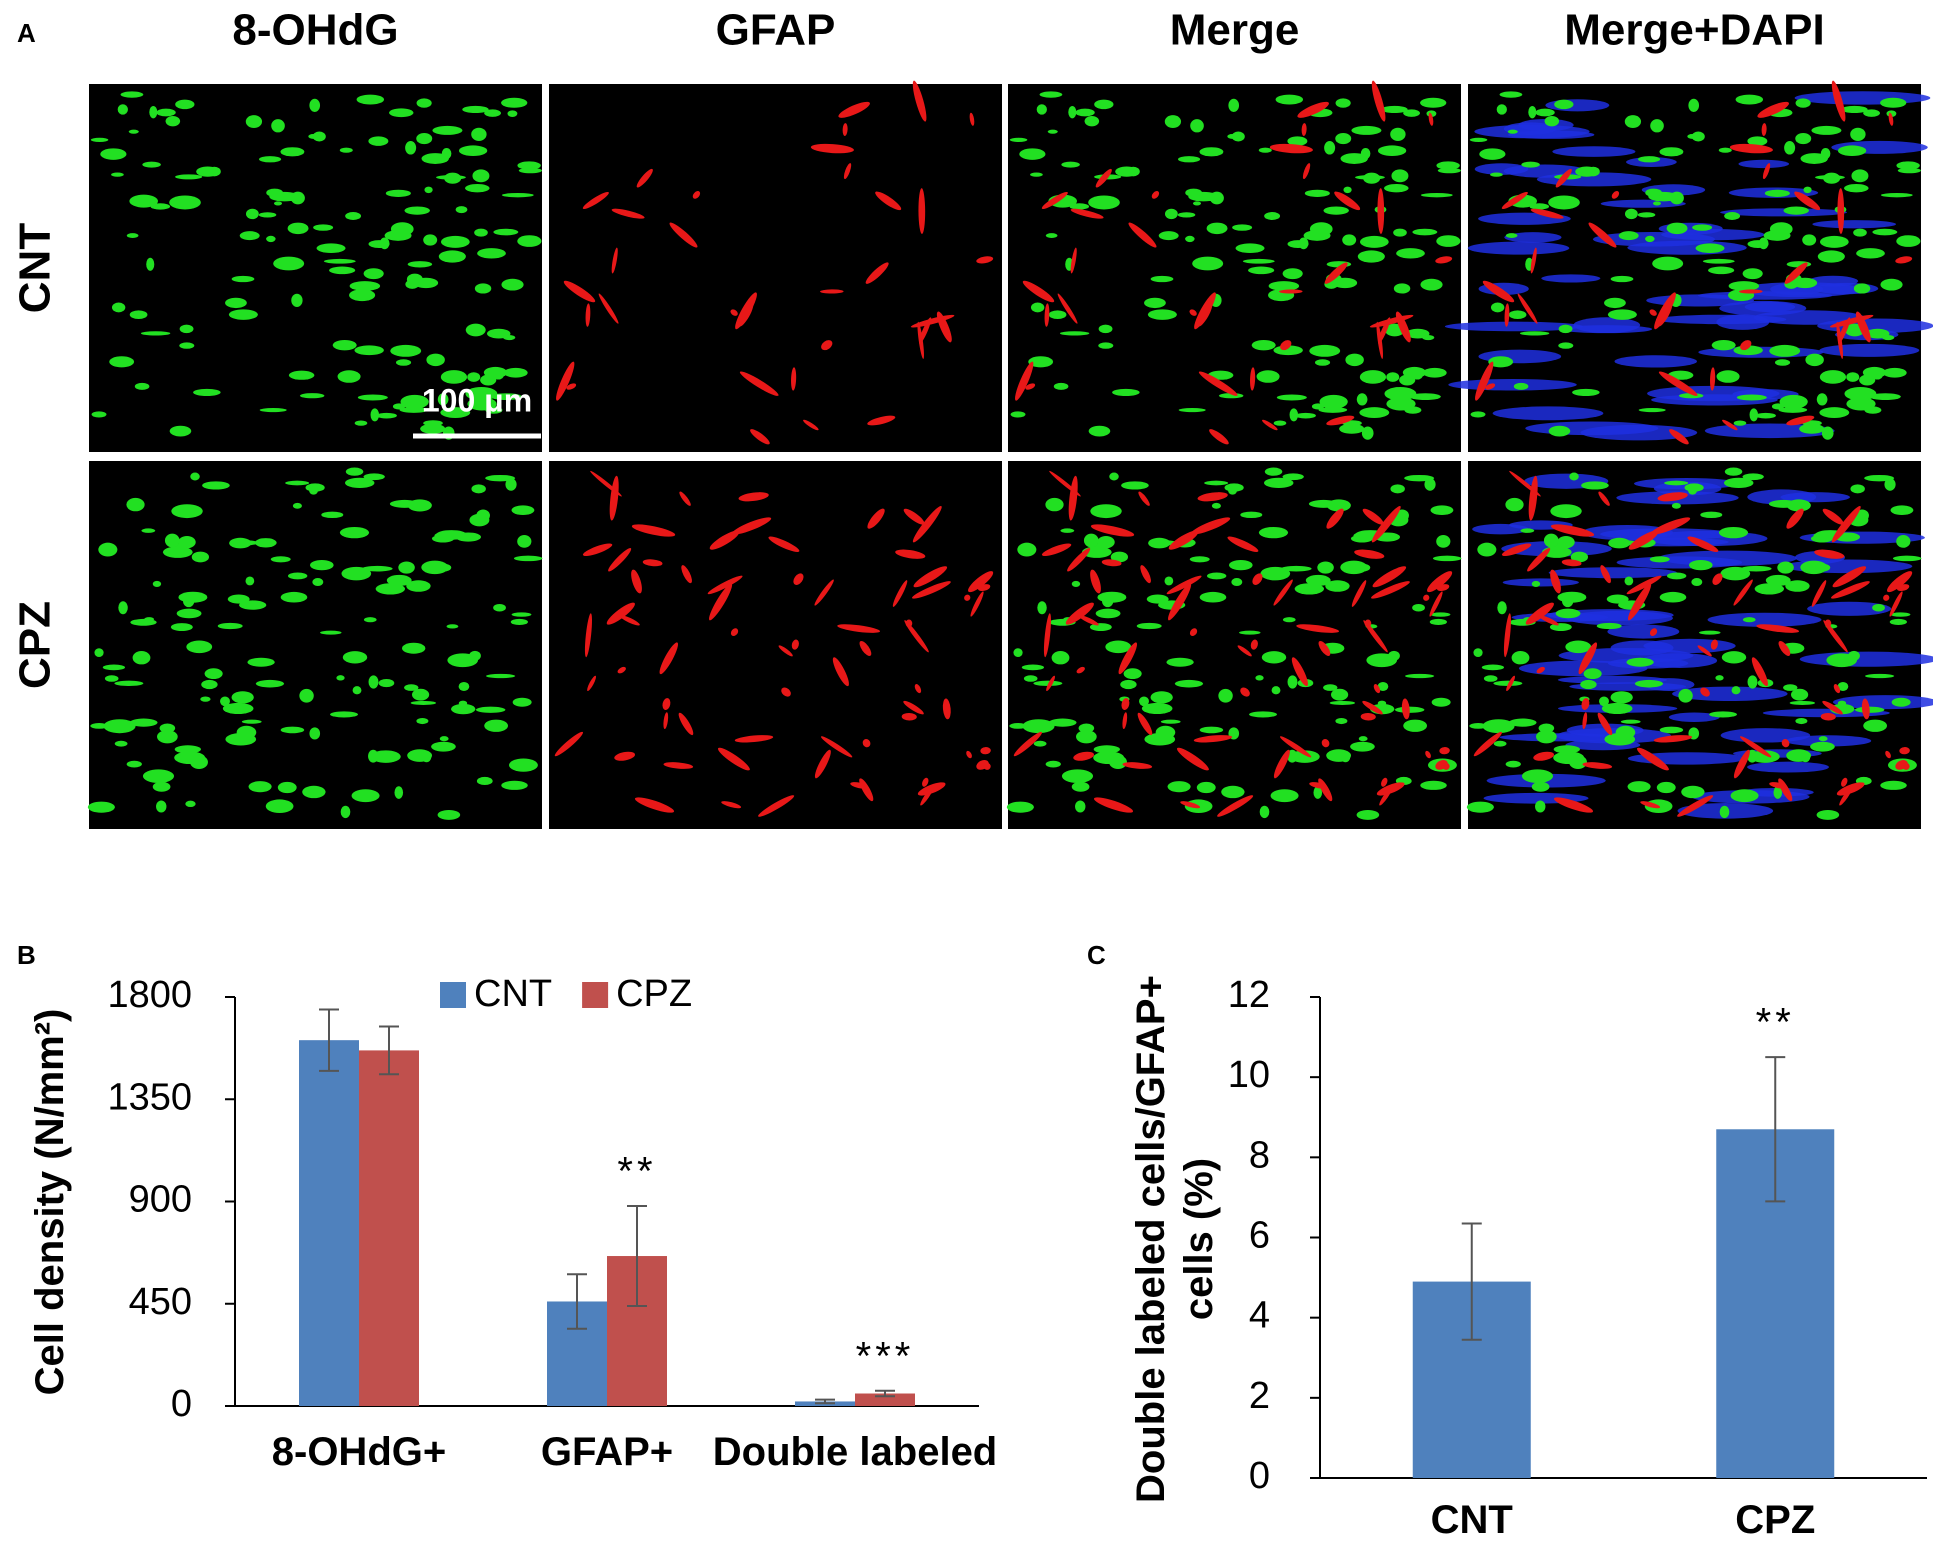 Image resolution: width=1933 pixels, height=1557 pixels. I want to click on panel-letter: C, so click(1096, 955).